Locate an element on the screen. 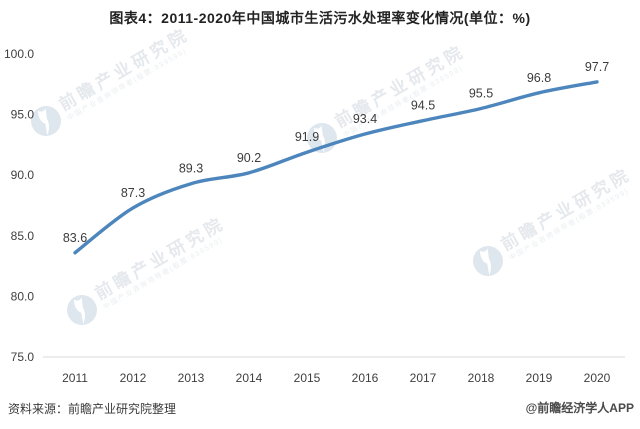 The height and width of the screenshot is (429, 640). chart-title: 图表4：2011-2020年中国城市生活污水处理率变化情况(单位：%) is located at coordinates (320, 18).